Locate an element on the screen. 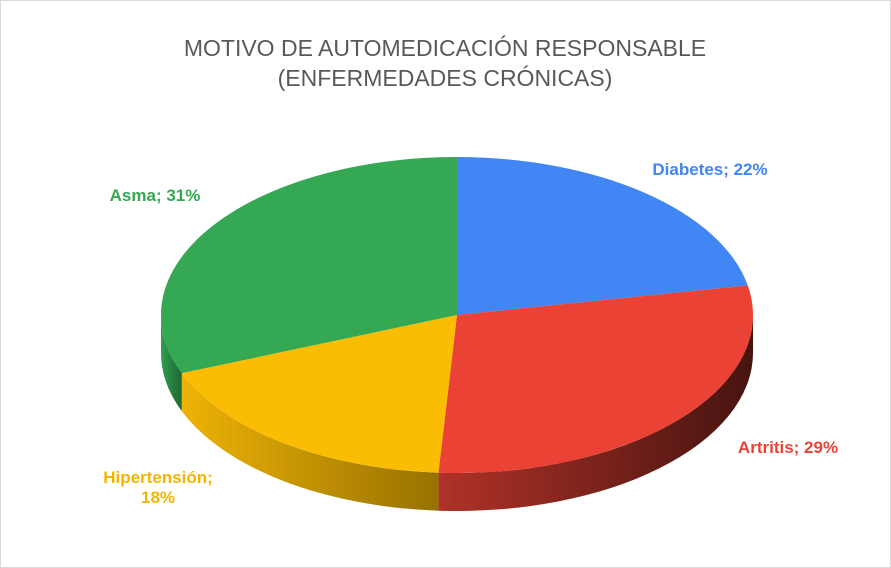 This screenshot has height=568, width=891. data-label: Asma; 31% is located at coordinates (155, 195).